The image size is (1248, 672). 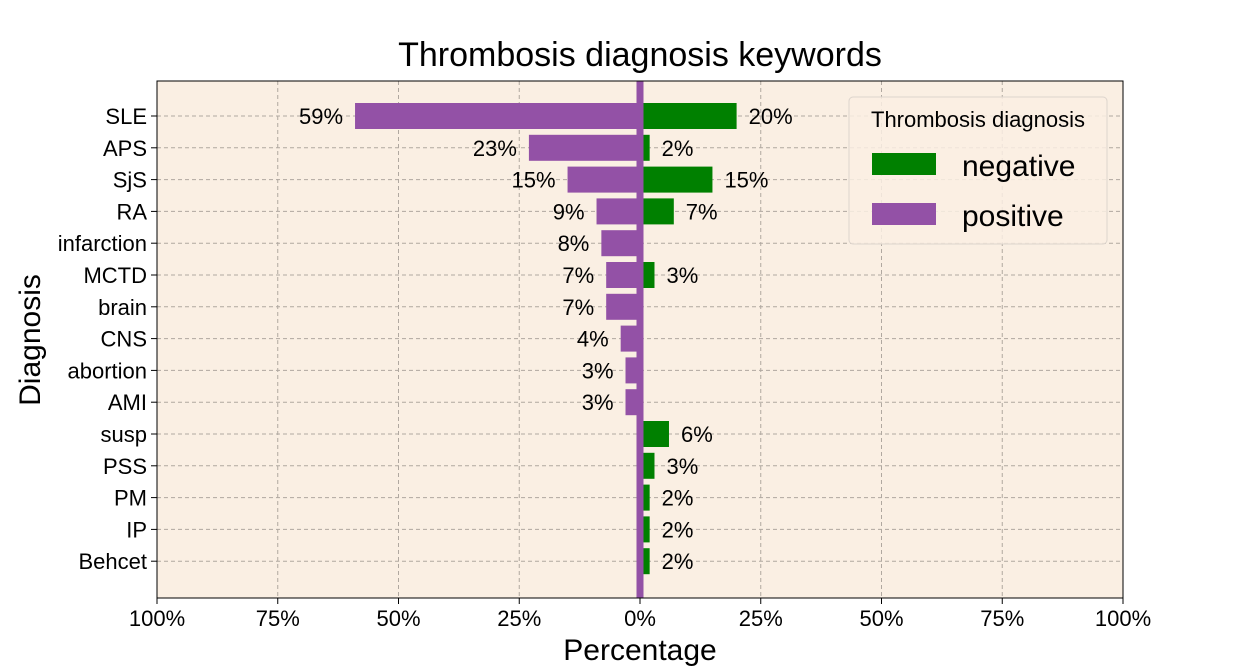 I want to click on zero-line, so click(x=640, y=339).